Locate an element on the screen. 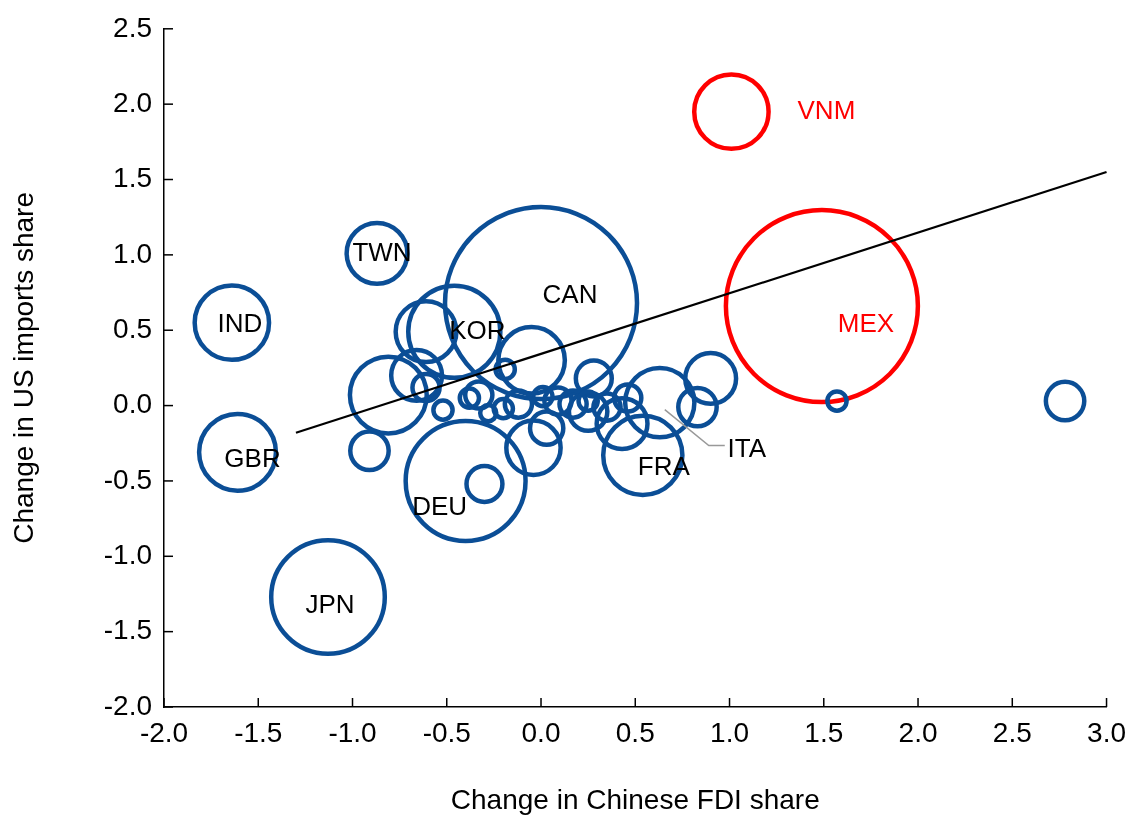 This screenshot has width=1136, height=824. y-tick-label: -0.5 is located at coordinates (127, 479).